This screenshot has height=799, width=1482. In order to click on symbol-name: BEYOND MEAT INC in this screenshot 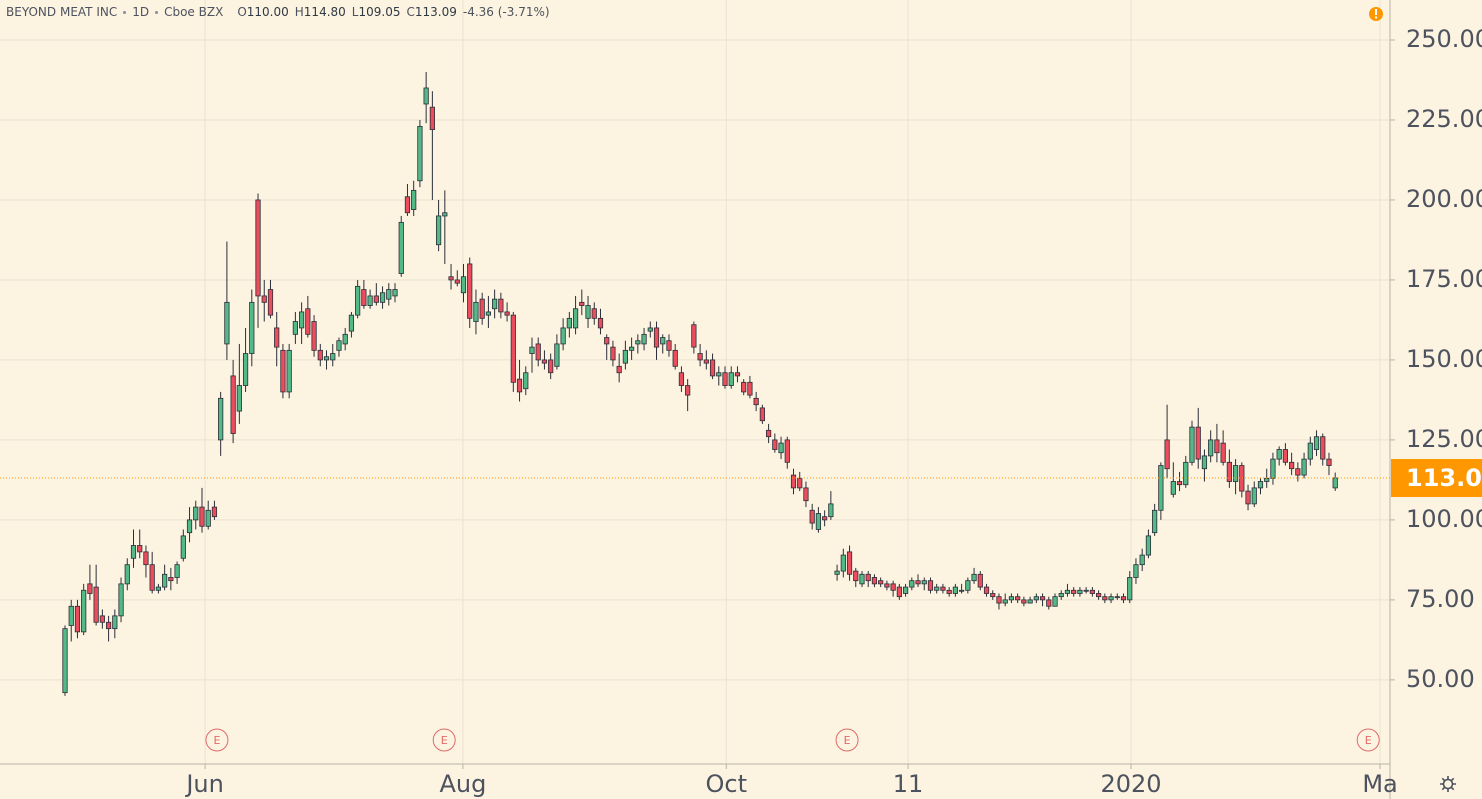, I will do `click(62, 12)`.